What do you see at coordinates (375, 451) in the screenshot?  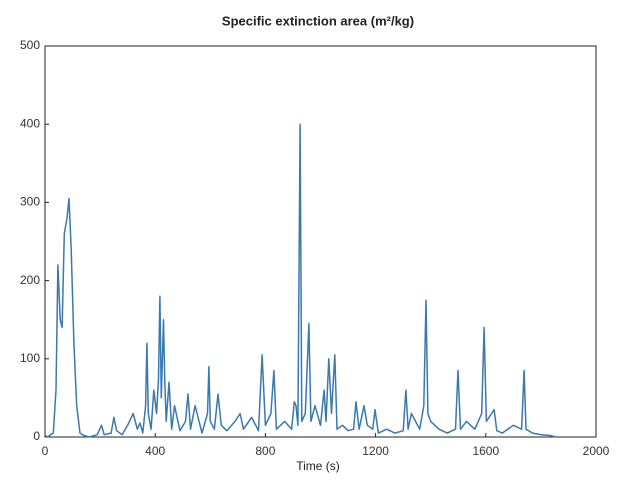 I see `x-tick-label: 1200` at bounding box center [375, 451].